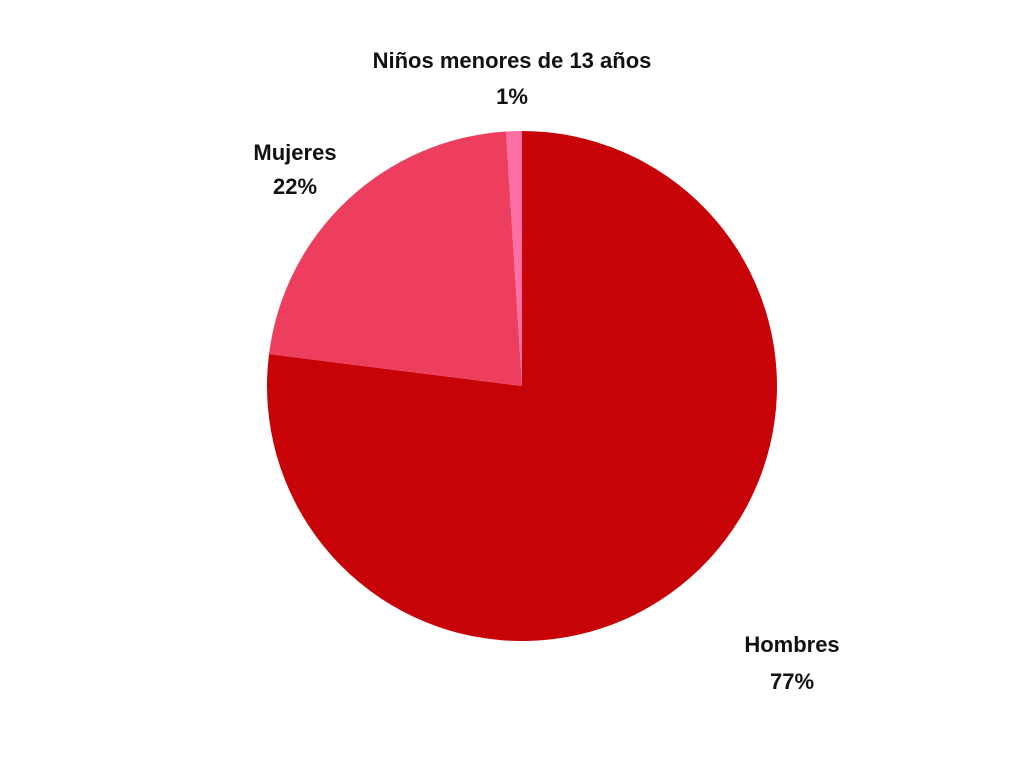 This screenshot has height=768, width=1024. Describe the element at coordinates (792, 681) in the screenshot. I see `slice-value-hombres: 77%` at that location.